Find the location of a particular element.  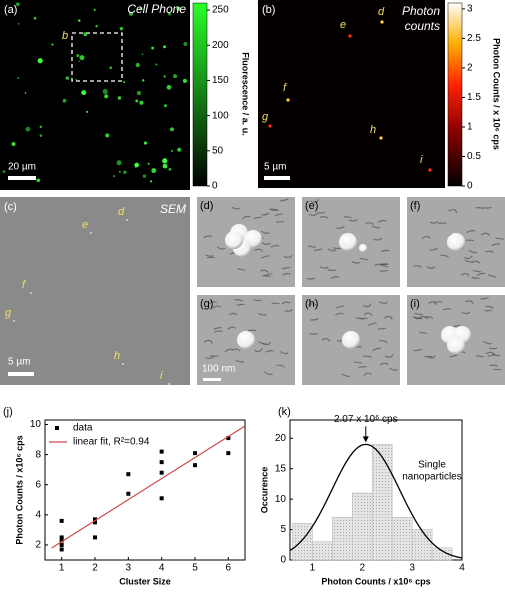

panel-label: (j) is located at coordinates (8, 412).